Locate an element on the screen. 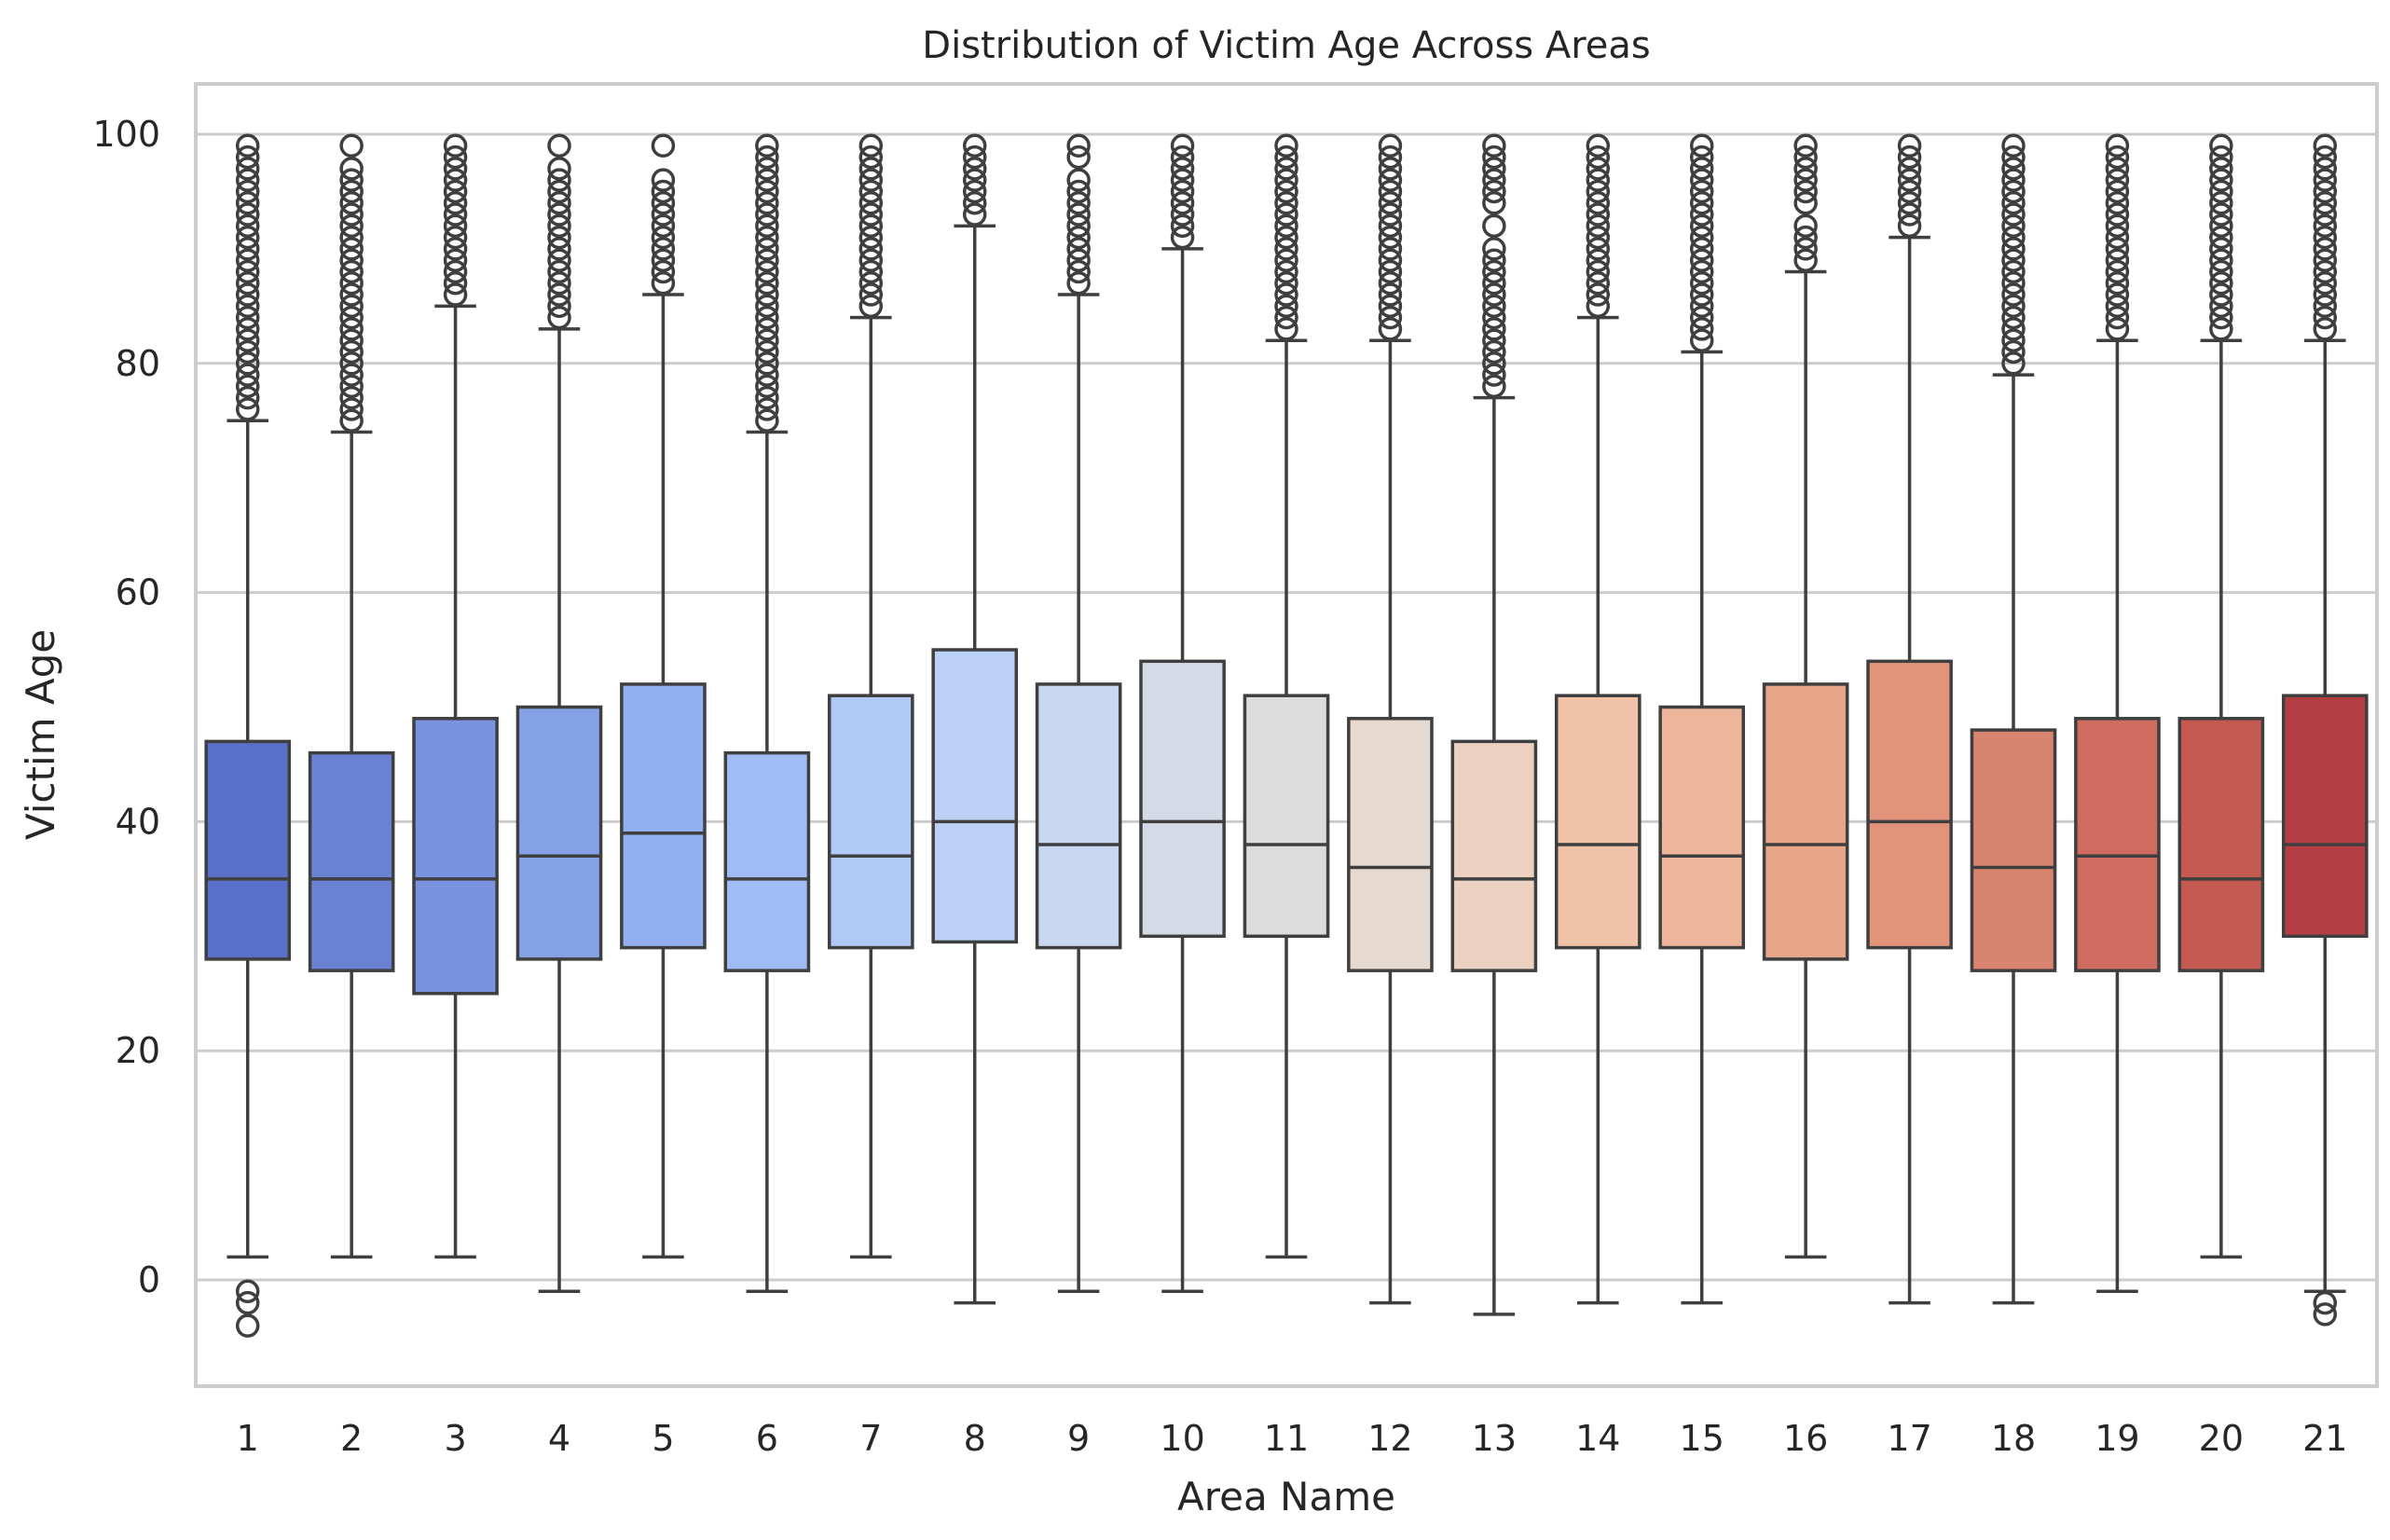 The image size is (2390, 1540). x-tick-label: 11 is located at coordinates (1286, 1438).